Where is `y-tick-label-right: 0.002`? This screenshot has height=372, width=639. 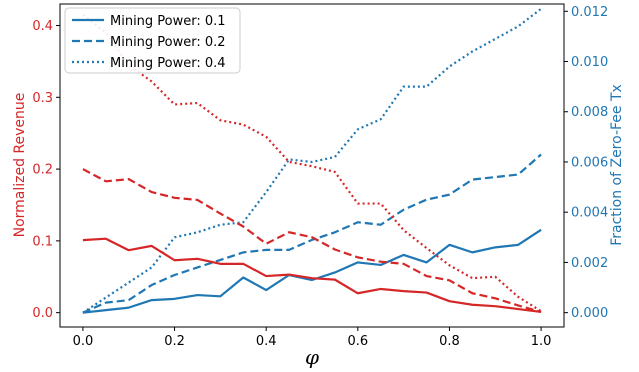 y-tick-label-right: 0.002 is located at coordinates (589, 263).